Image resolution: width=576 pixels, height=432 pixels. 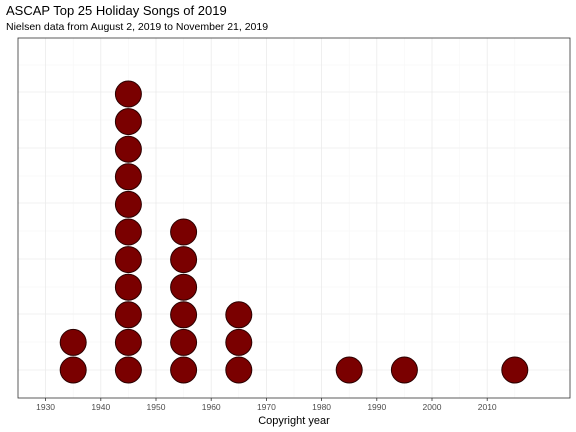 I want to click on x-axis-ticks: 1930 1940 1950 1960 1970 1980 1990 2000 2010, so click(x=266, y=405).